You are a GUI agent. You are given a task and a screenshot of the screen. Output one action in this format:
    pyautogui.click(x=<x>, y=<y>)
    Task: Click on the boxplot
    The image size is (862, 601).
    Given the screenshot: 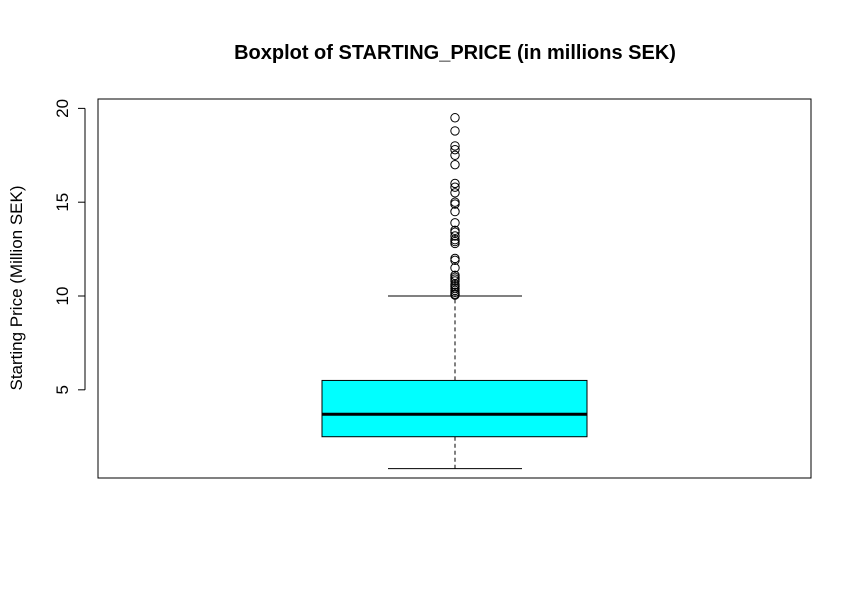 What is the action you would take?
    pyautogui.click(x=454, y=382)
    